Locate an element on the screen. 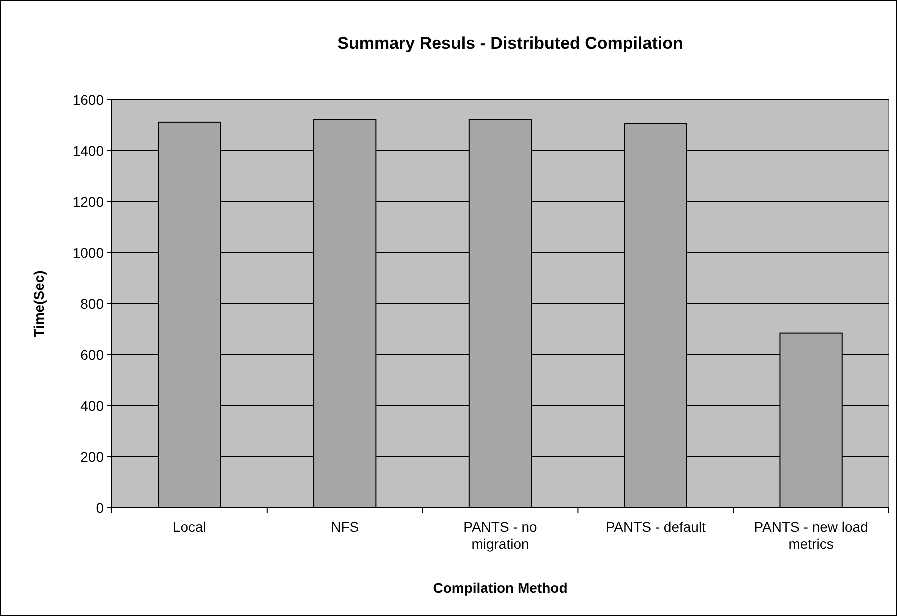 Image resolution: width=897 pixels, height=616 pixels. y-tick-label: 1600 is located at coordinates (88, 100).